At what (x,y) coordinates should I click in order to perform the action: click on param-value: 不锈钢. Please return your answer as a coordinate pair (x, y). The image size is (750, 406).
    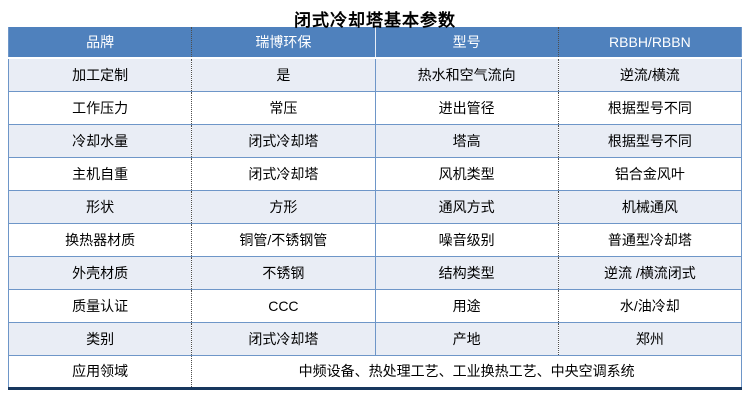
    Looking at the image, I should click on (283, 272).